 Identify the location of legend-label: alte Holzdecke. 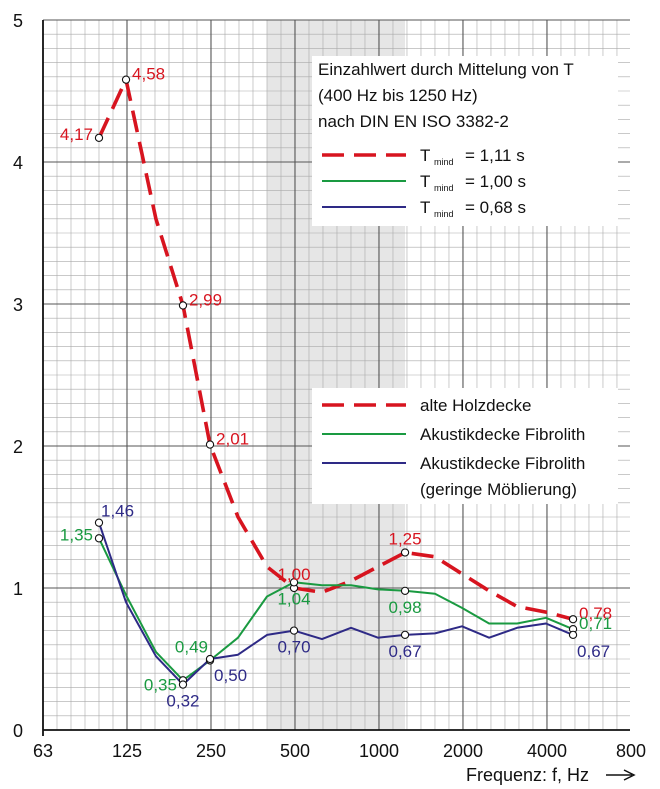
(476, 405).